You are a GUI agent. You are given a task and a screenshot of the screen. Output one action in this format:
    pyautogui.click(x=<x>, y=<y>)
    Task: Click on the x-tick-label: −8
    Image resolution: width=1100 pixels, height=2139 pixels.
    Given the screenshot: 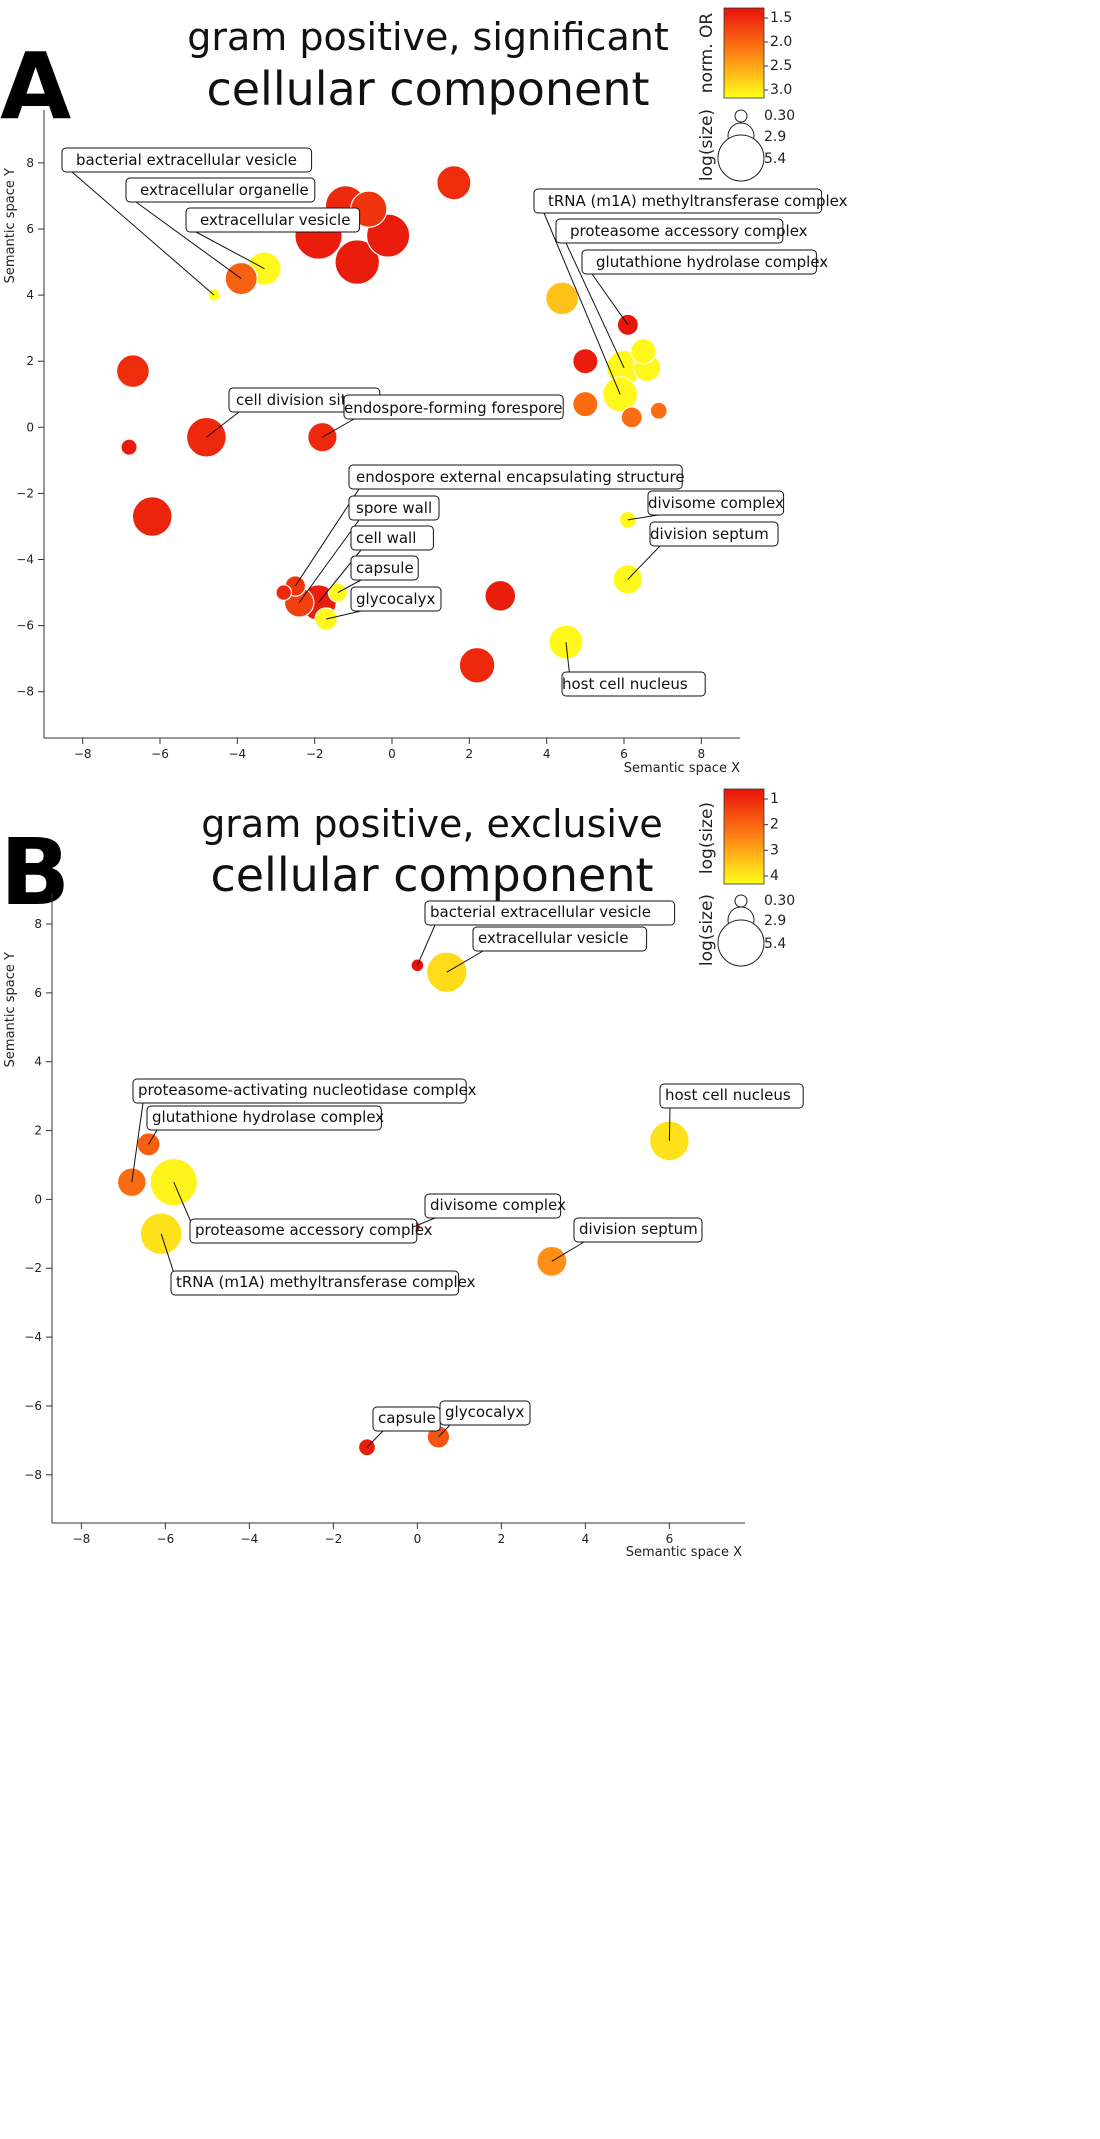 What is the action you would take?
    pyautogui.click(x=82, y=1539)
    